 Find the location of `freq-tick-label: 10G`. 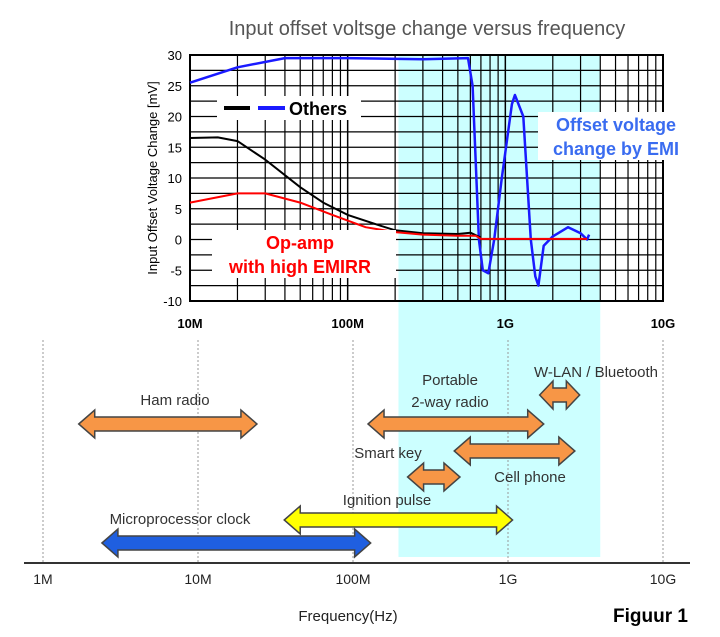

freq-tick-label: 10G is located at coordinates (663, 579).